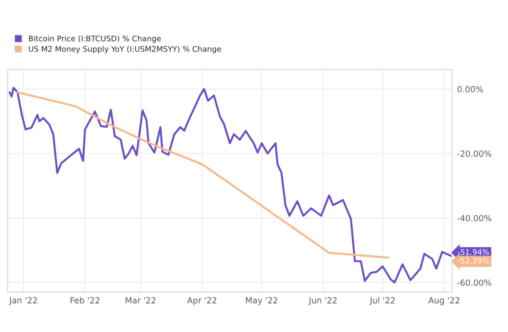 The image size is (508, 332). I want to click on x-tick-label: Mar '22, so click(141, 300).